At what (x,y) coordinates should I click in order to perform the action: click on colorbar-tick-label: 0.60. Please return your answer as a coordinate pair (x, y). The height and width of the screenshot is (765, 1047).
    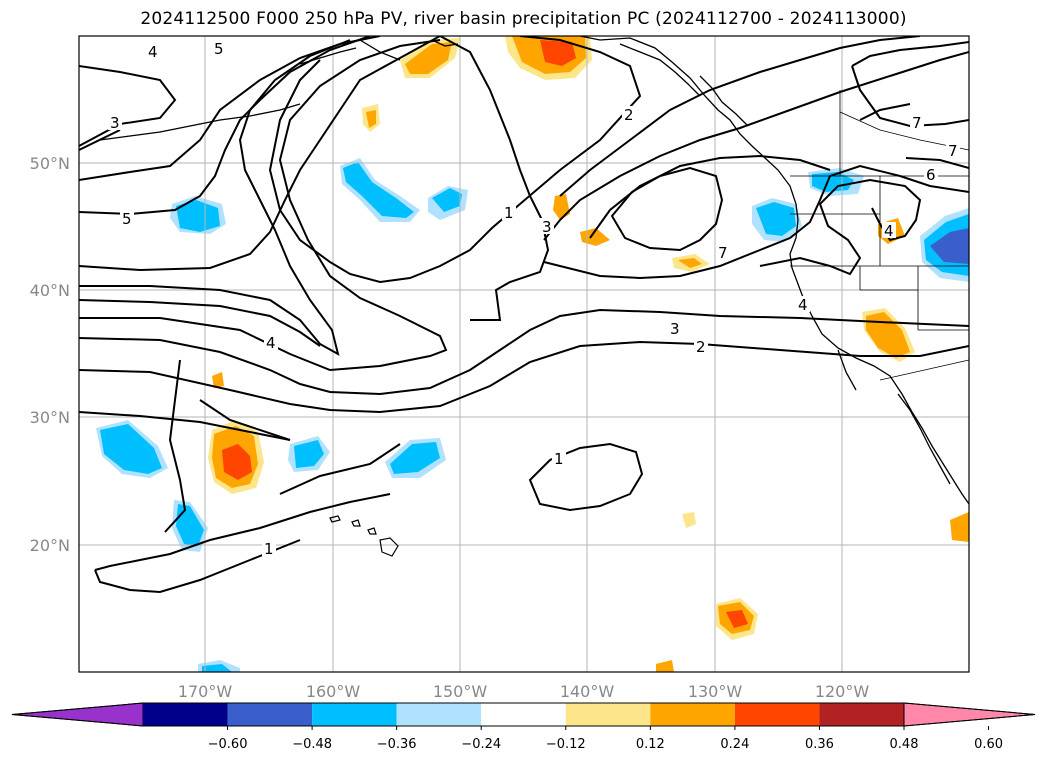
    Looking at the image, I should click on (988, 744).